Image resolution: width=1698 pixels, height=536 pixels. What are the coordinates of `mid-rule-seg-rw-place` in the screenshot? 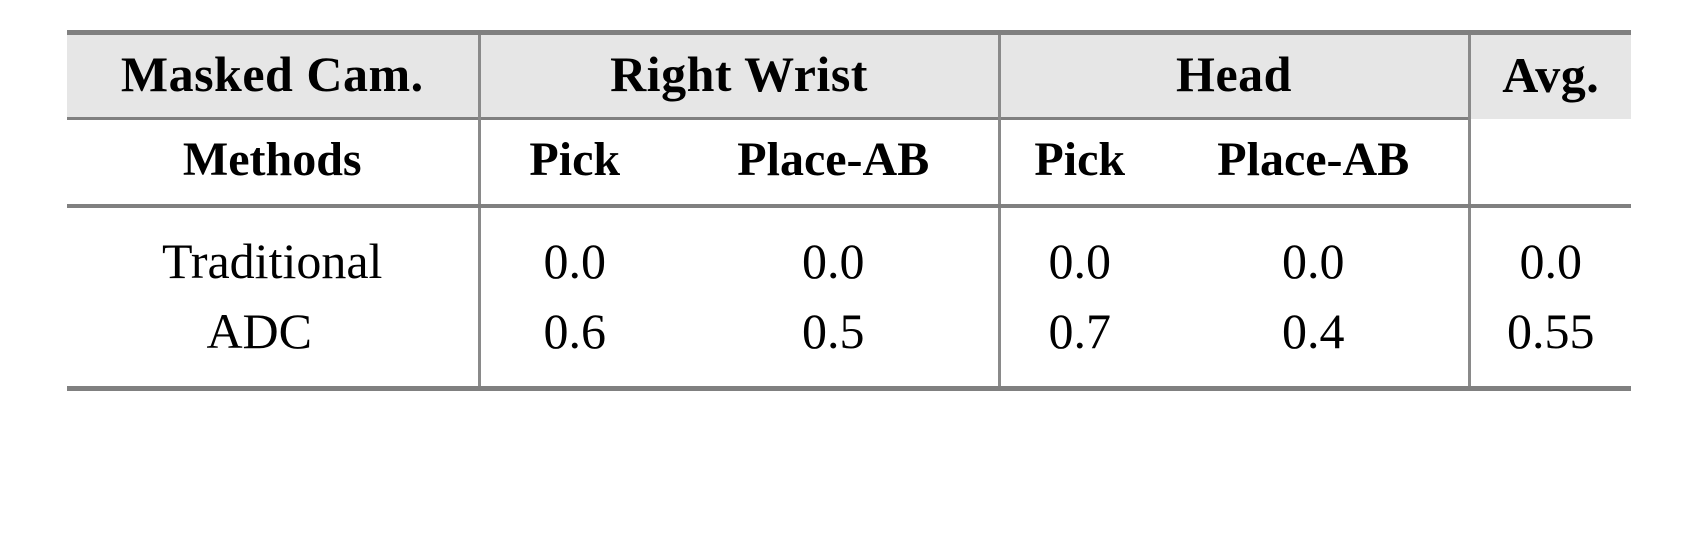 It's located at (834, 119).